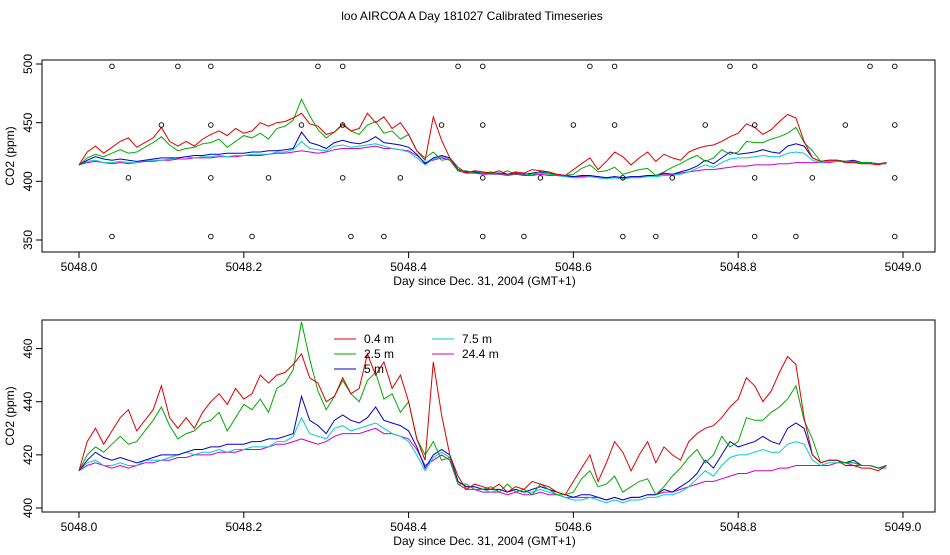 The height and width of the screenshot is (555, 950). I want to click on series-line-7-5-m, so click(482, 460).